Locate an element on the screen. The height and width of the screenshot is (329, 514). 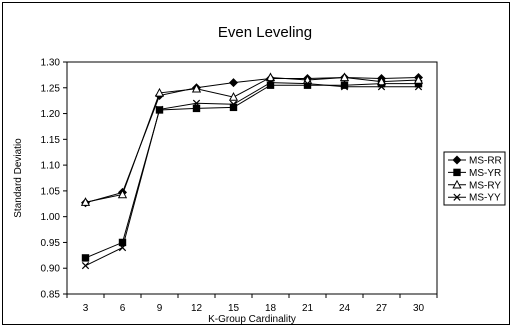
y-tick-label: 0.95 is located at coordinates (51, 243).